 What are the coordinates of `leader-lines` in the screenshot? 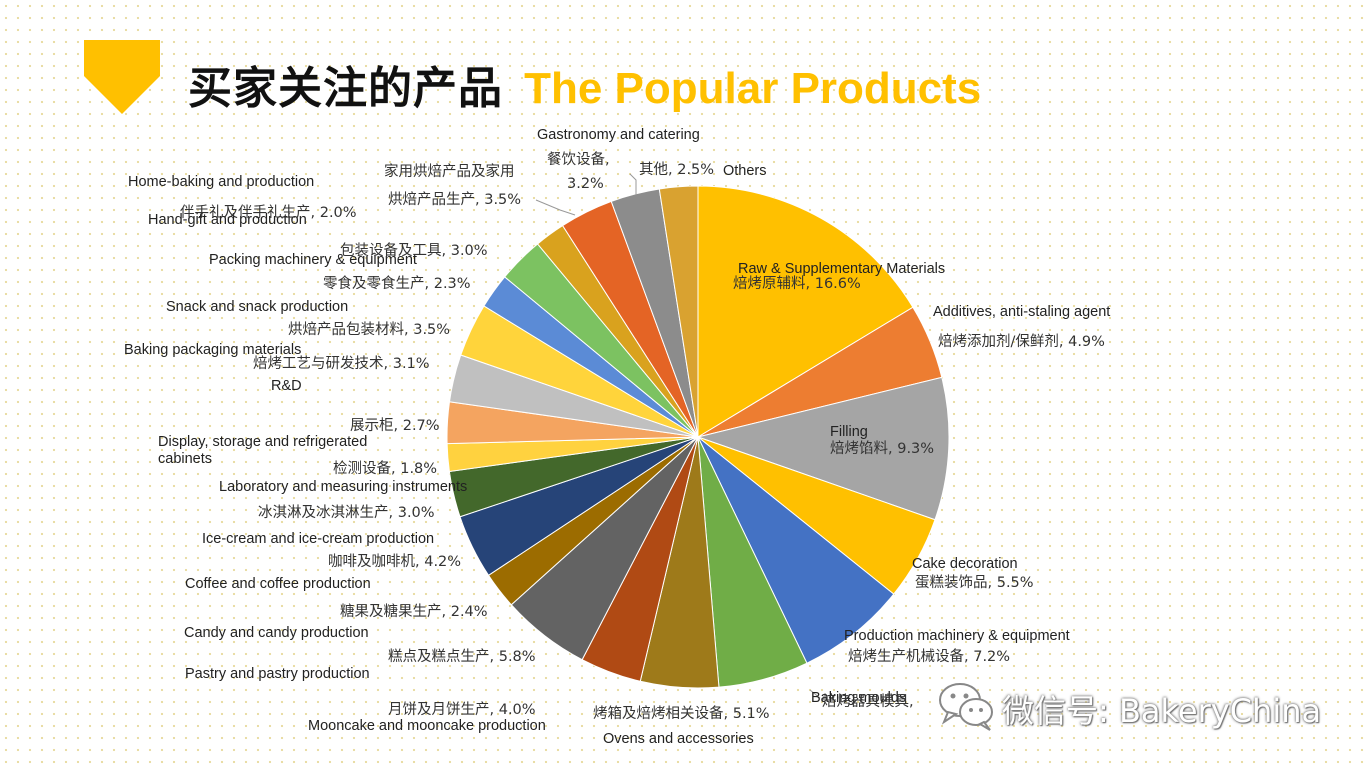 It's located at (678, 436).